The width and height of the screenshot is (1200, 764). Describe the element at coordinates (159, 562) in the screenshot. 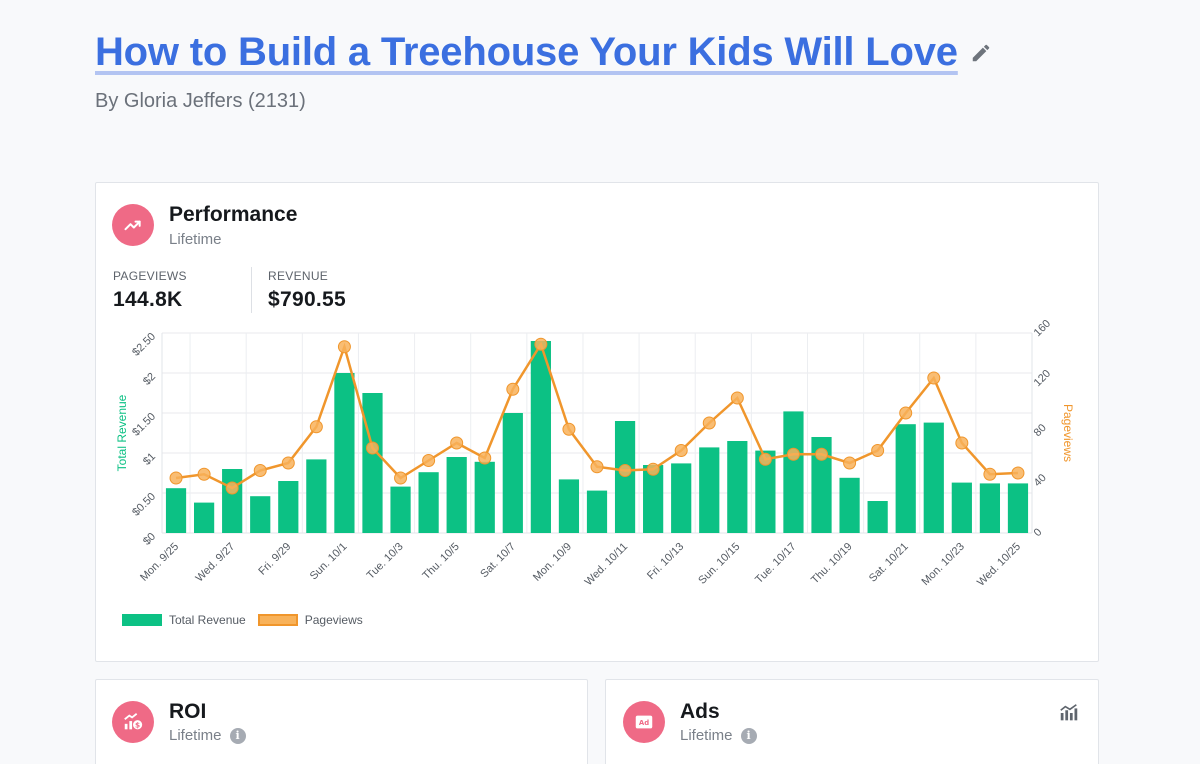

I see `x-axis-tick-label: Mon. 9/25` at that location.